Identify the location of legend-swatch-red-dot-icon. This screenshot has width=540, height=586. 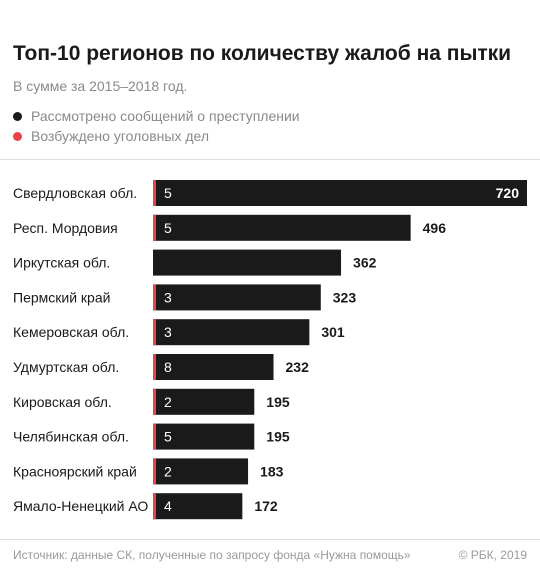
(17, 136).